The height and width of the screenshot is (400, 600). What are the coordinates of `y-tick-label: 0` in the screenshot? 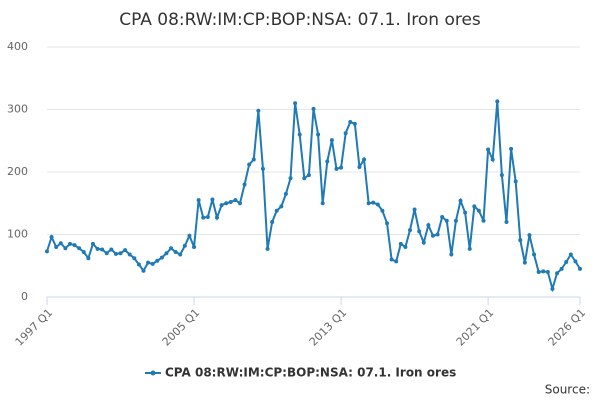 It's located at (24, 296).